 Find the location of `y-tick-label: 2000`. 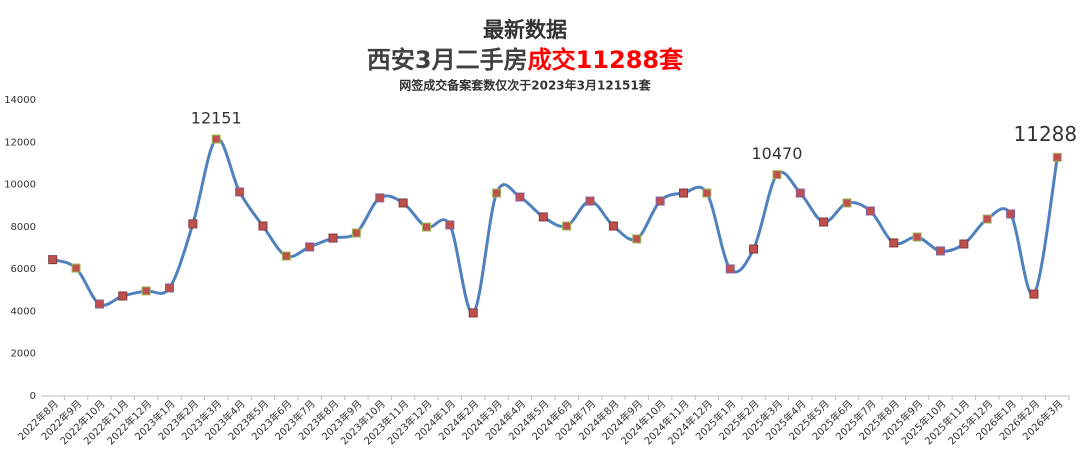

y-tick-label: 2000 is located at coordinates (23, 354).